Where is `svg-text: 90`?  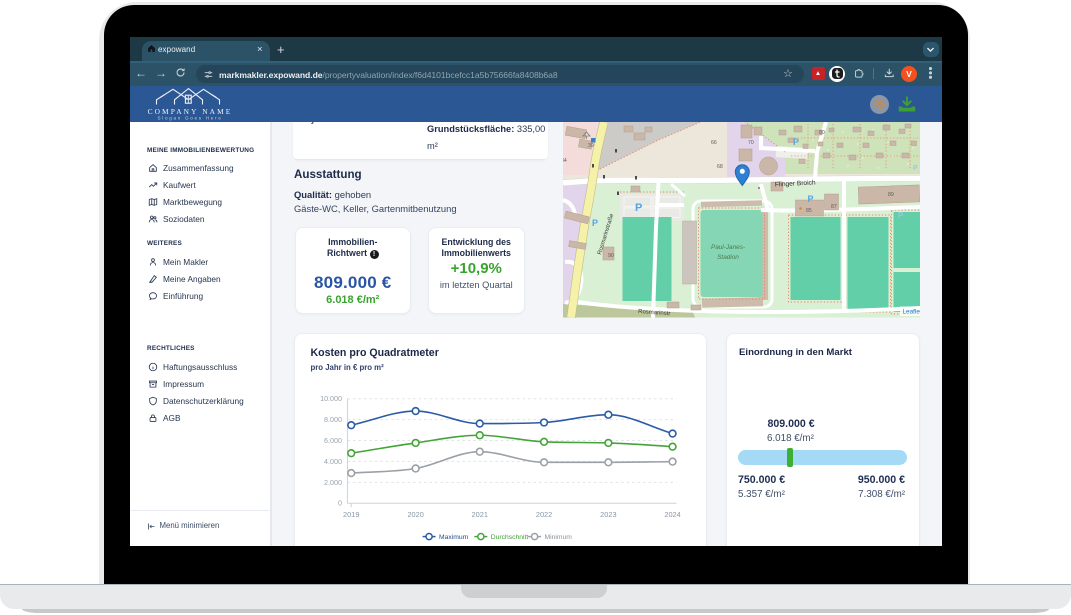
svg-text: 90 is located at coordinates (611, 256).